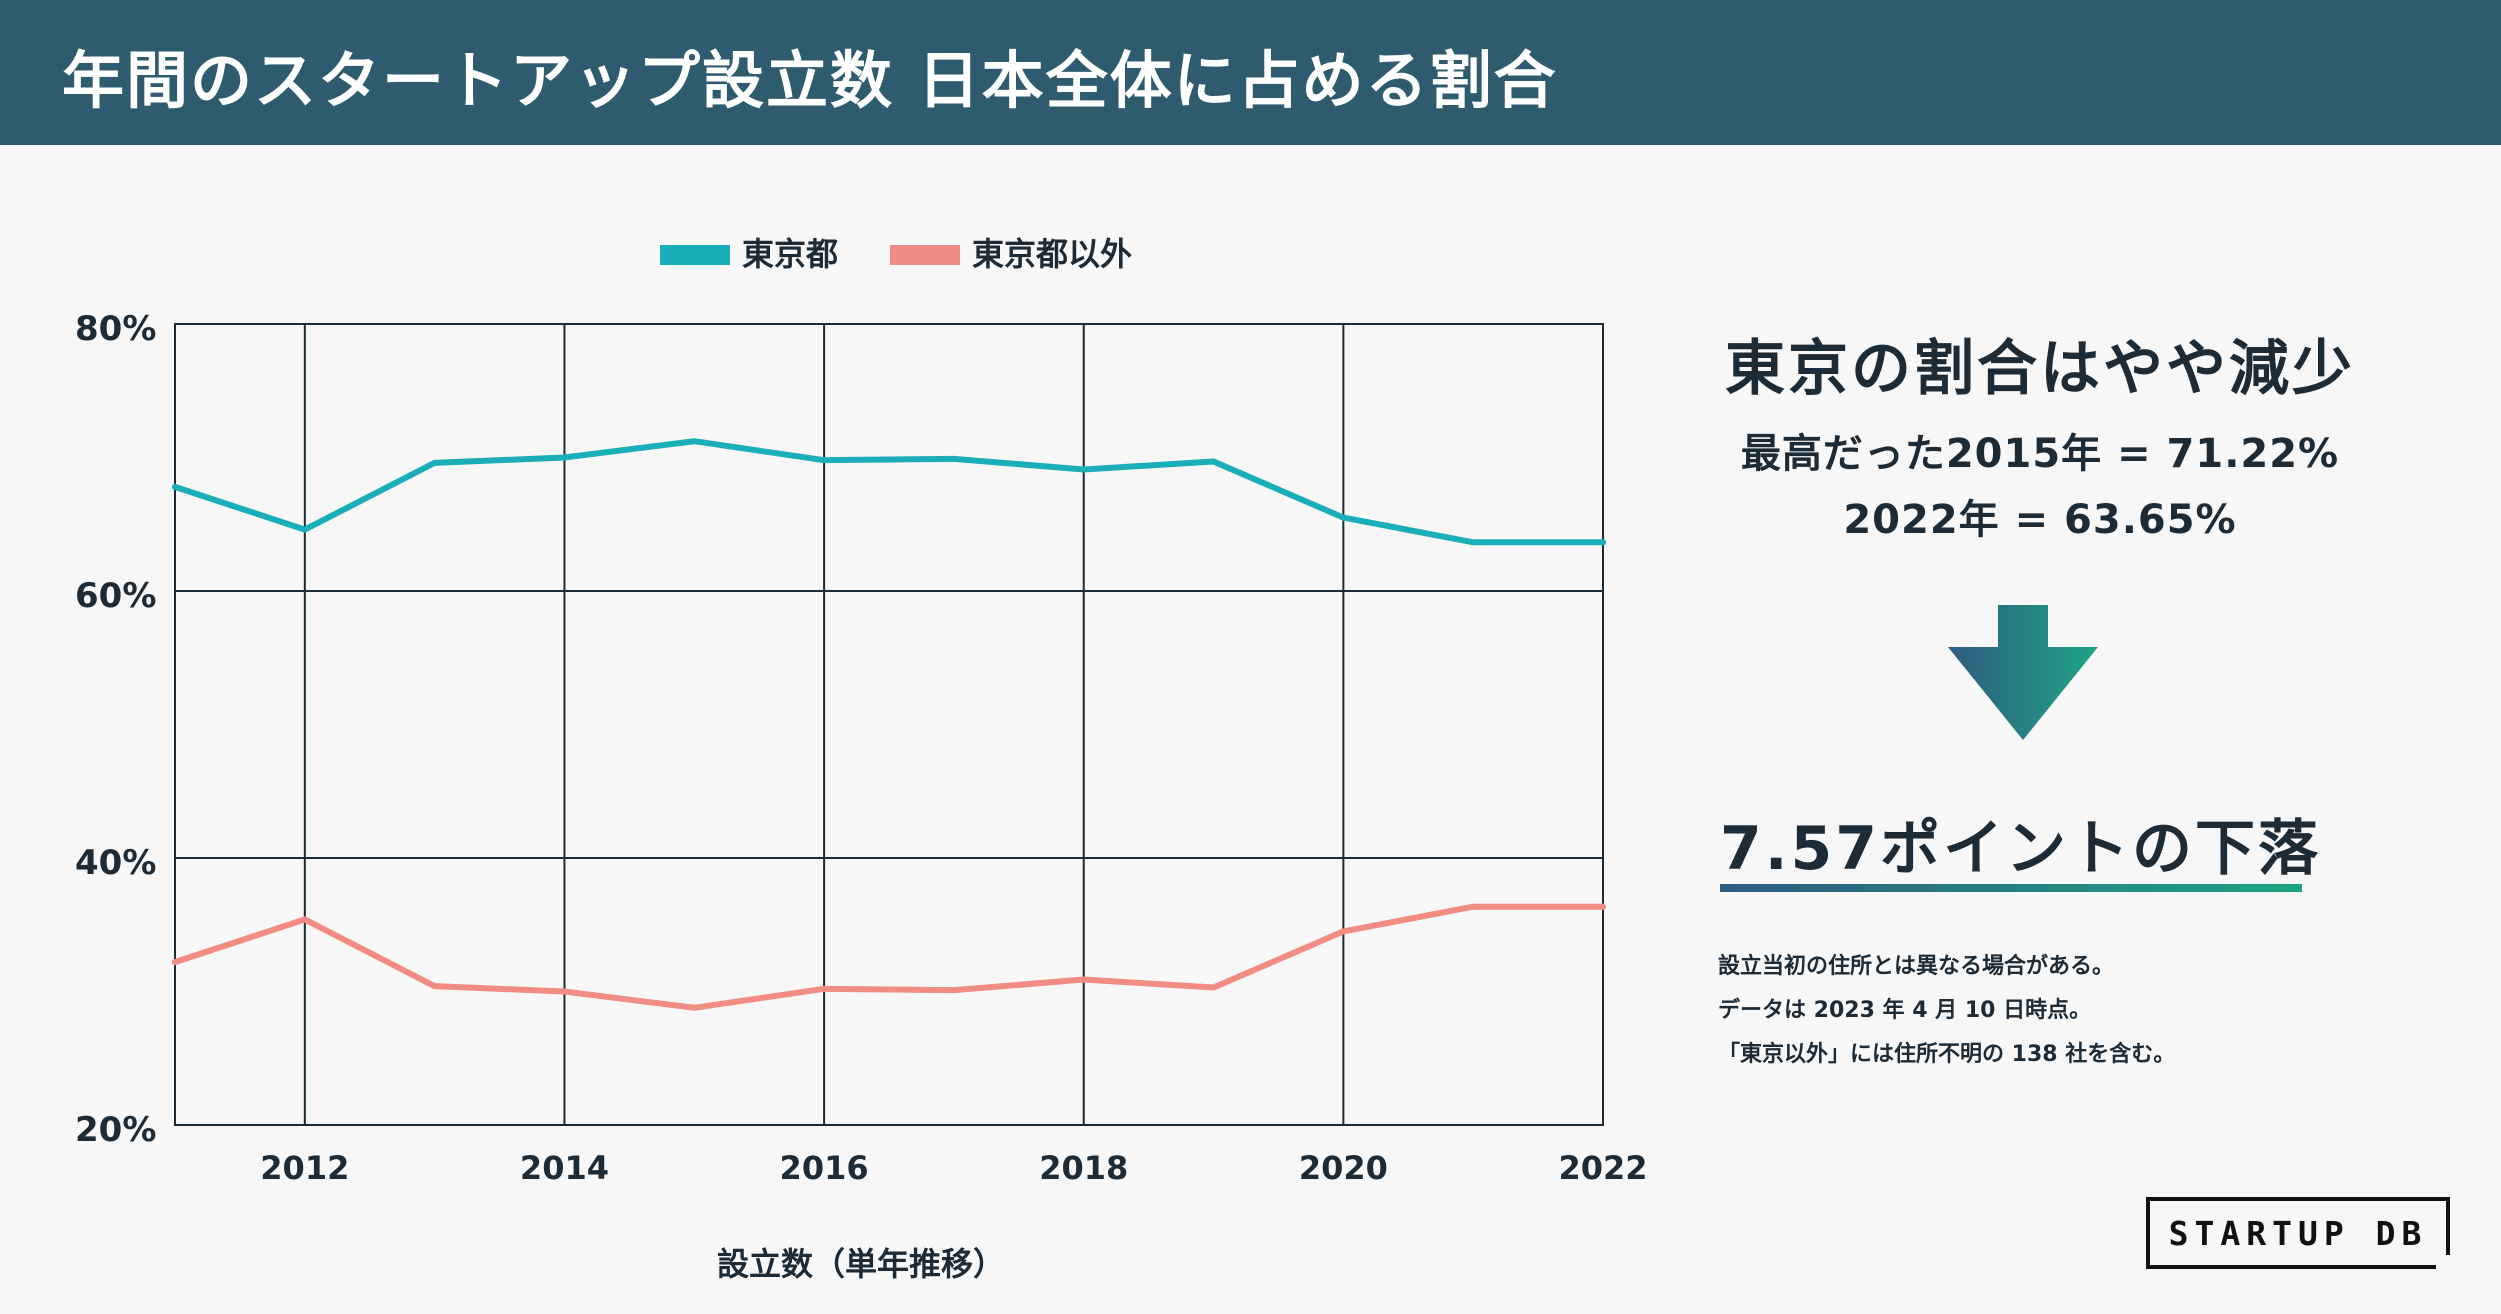 The image size is (2501, 1314). What do you see at coordinates (115, 1130) in the screenshot?
I see `y-tick-label: 20%` at bounding box center [115, 1130].